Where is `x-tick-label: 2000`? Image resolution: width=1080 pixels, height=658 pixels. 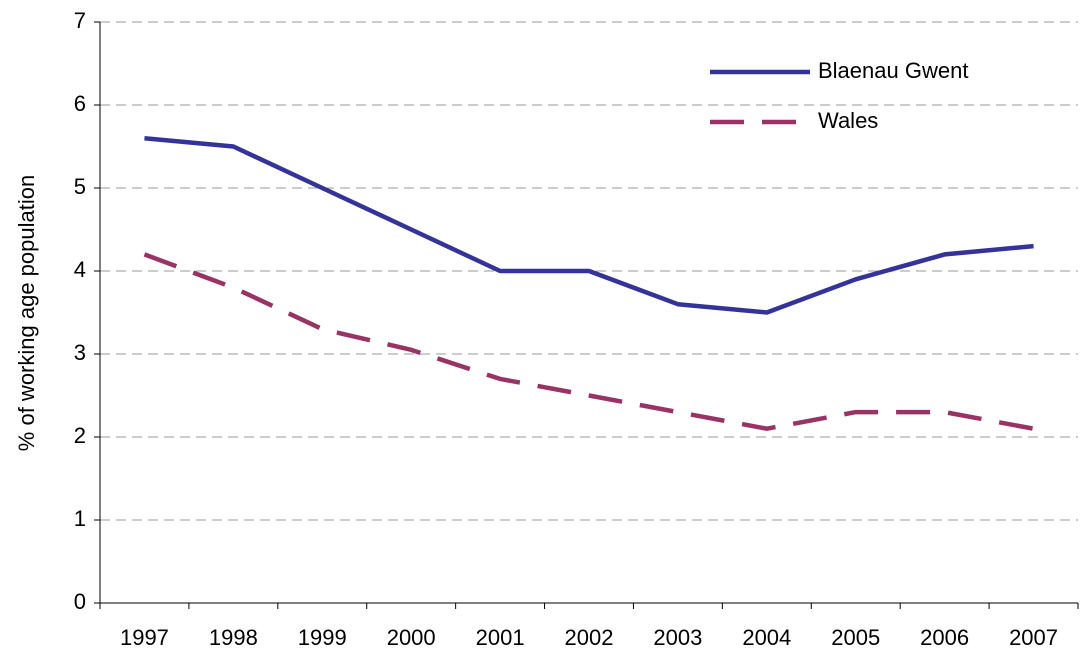 x-tick-label: 2000 is located at coordinates (411, 637).